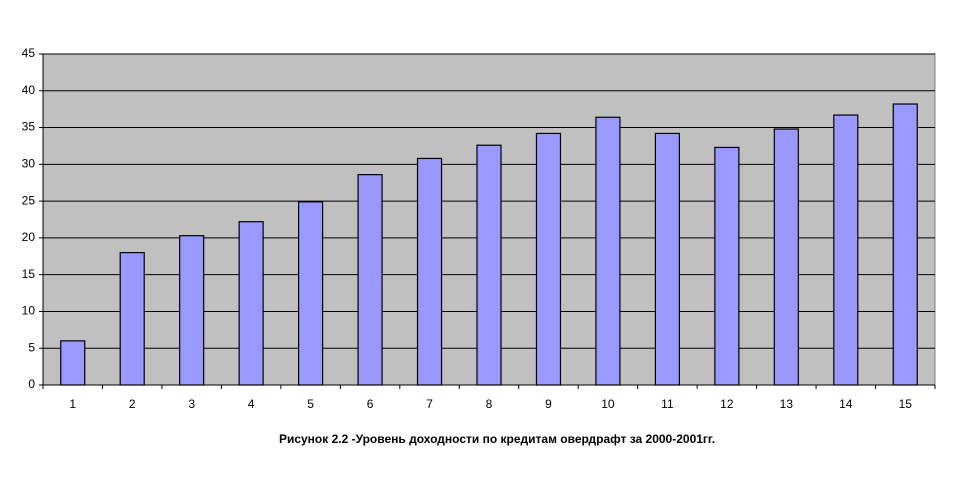 The image size is (958, 479). What do you see at coordinates (31, 384) in the screenshot?
I see `y-tick-label: 0` at bounding box center [31, 384].